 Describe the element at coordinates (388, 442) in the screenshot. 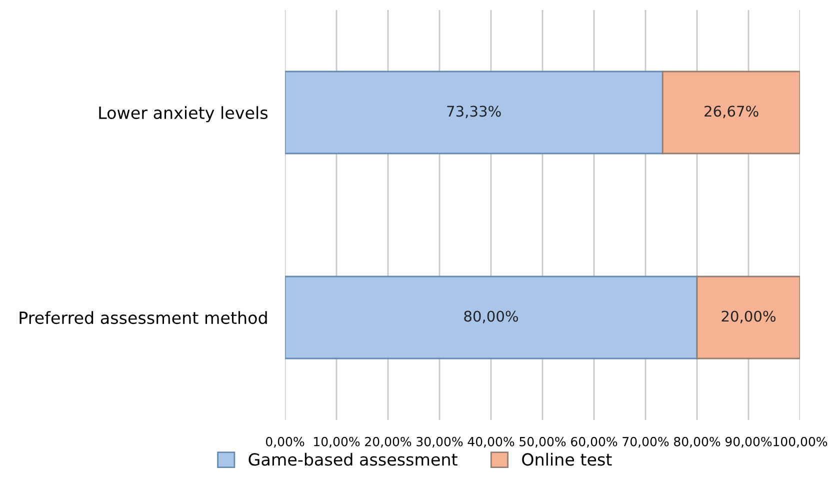

I see `x-tick-label: 20,00%` at that location.